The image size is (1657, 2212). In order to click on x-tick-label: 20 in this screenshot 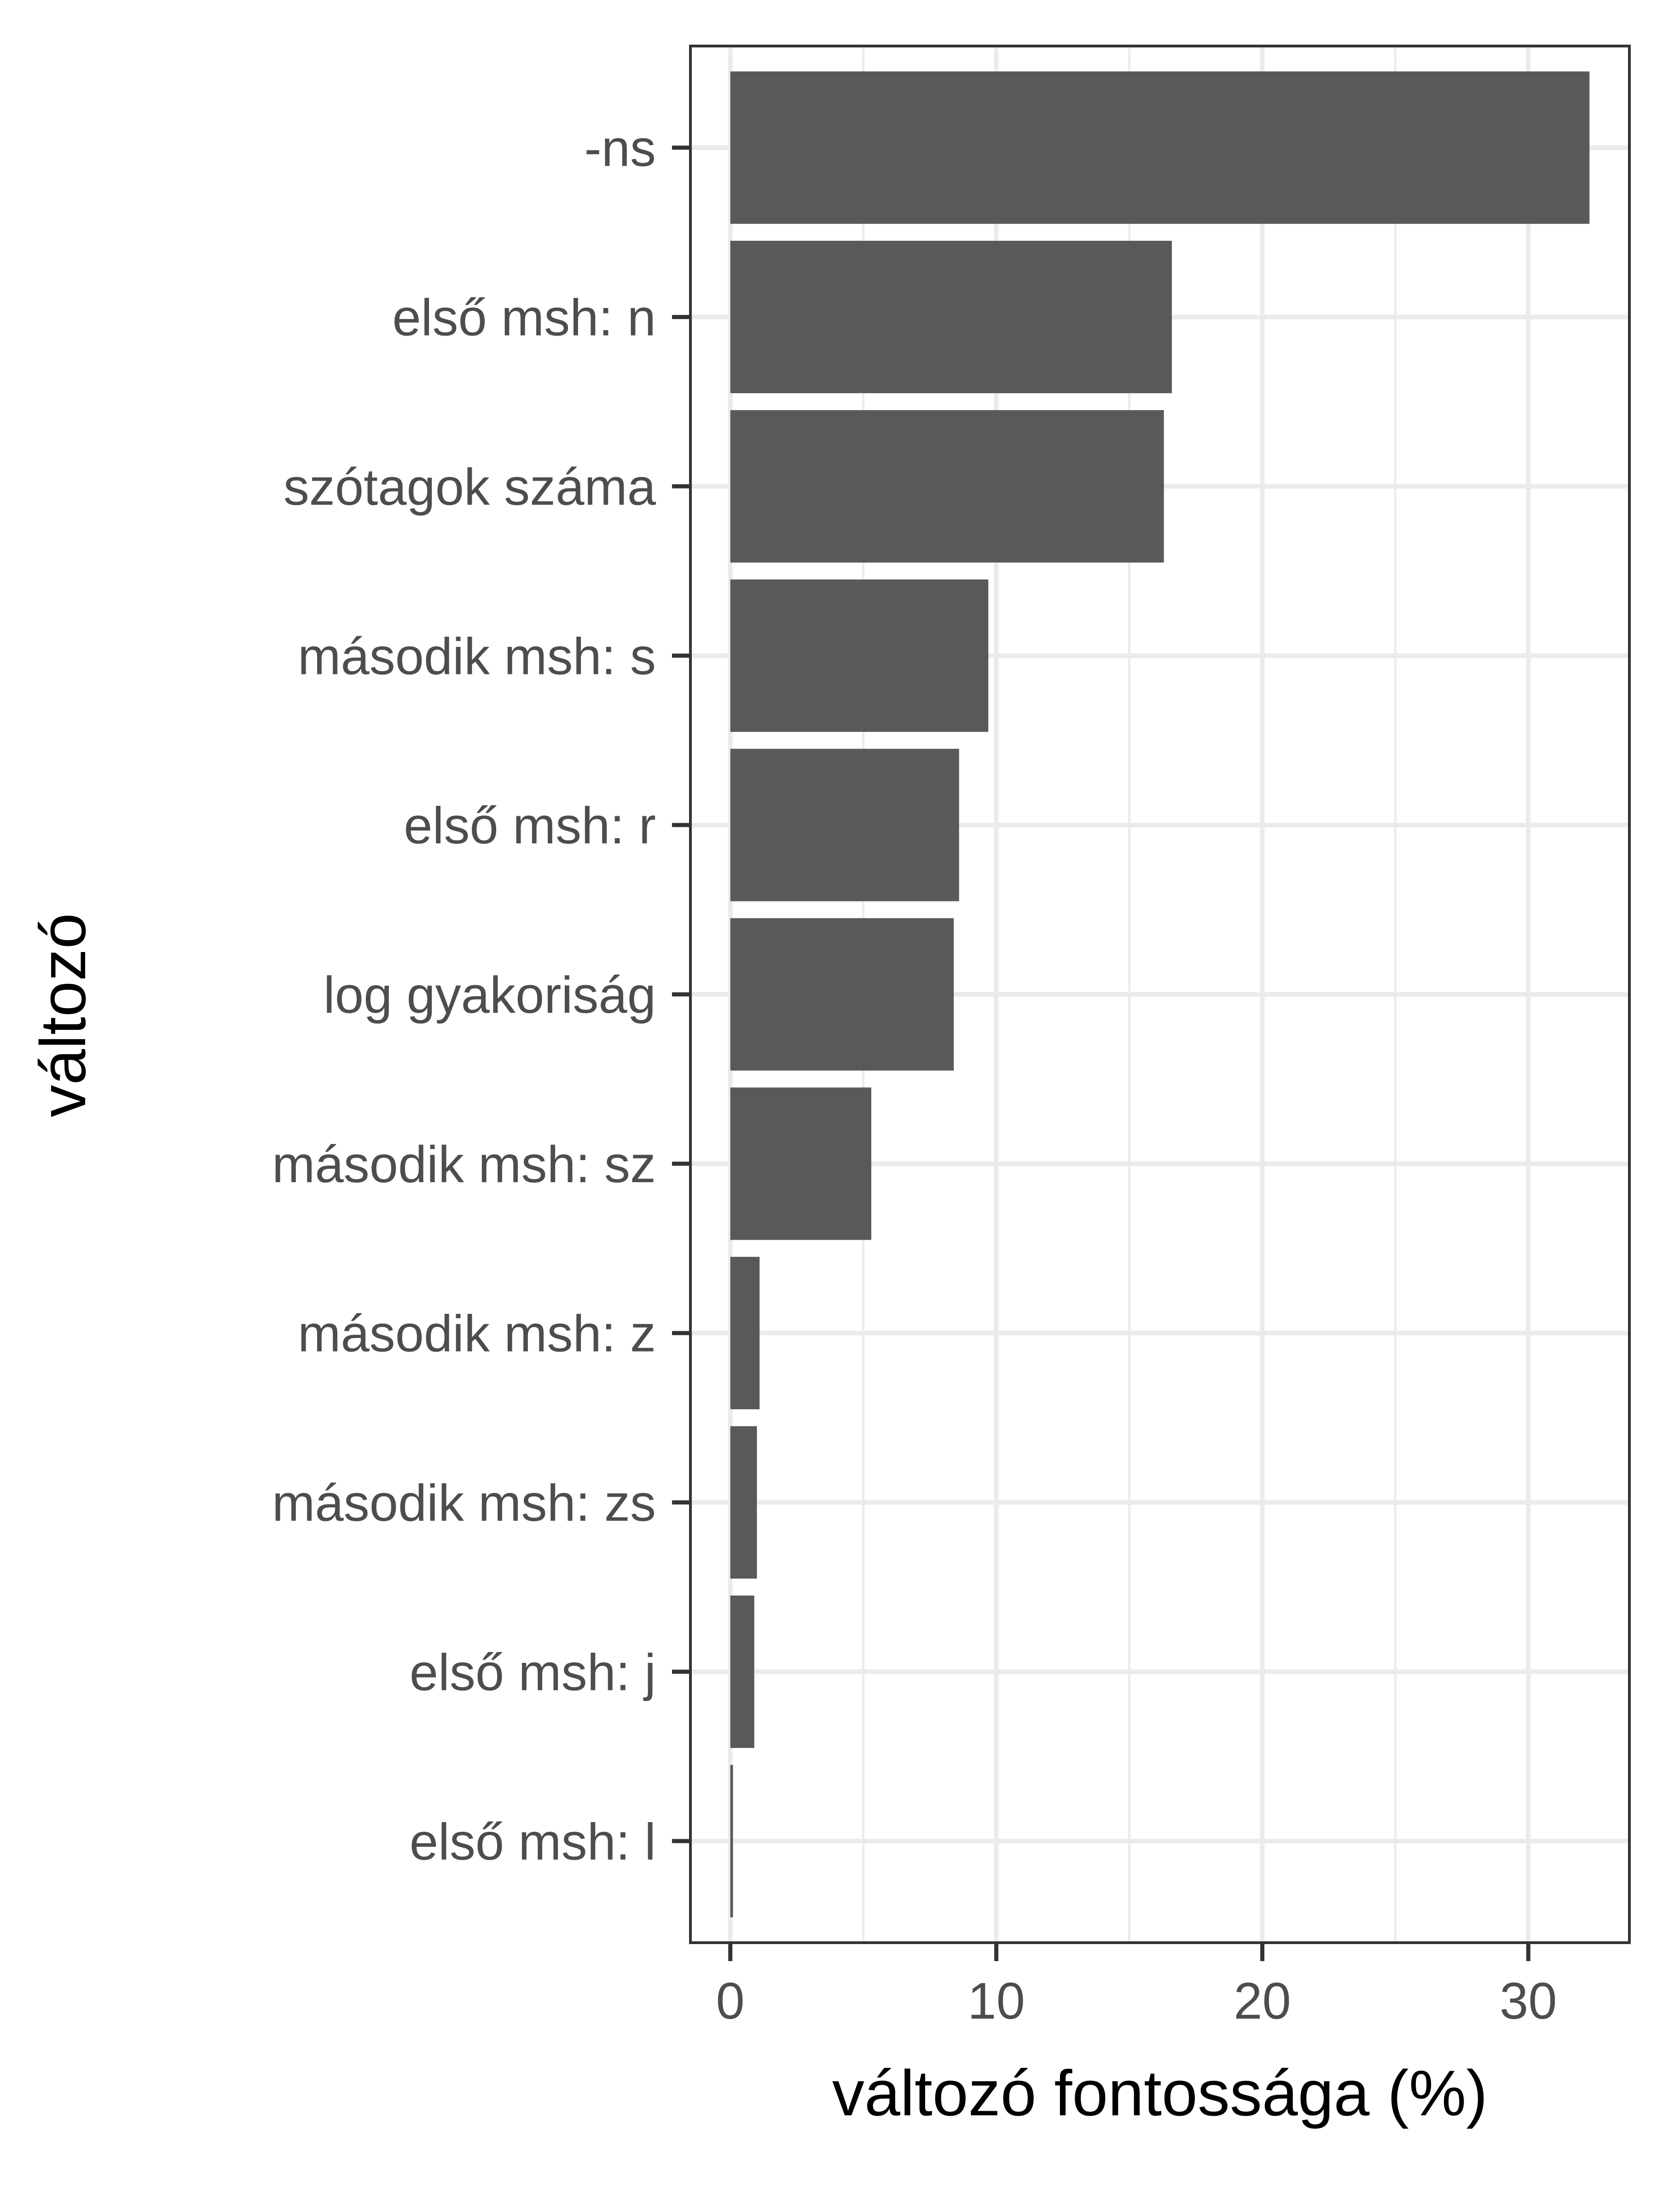, I will do `click(1262, 2001)`.